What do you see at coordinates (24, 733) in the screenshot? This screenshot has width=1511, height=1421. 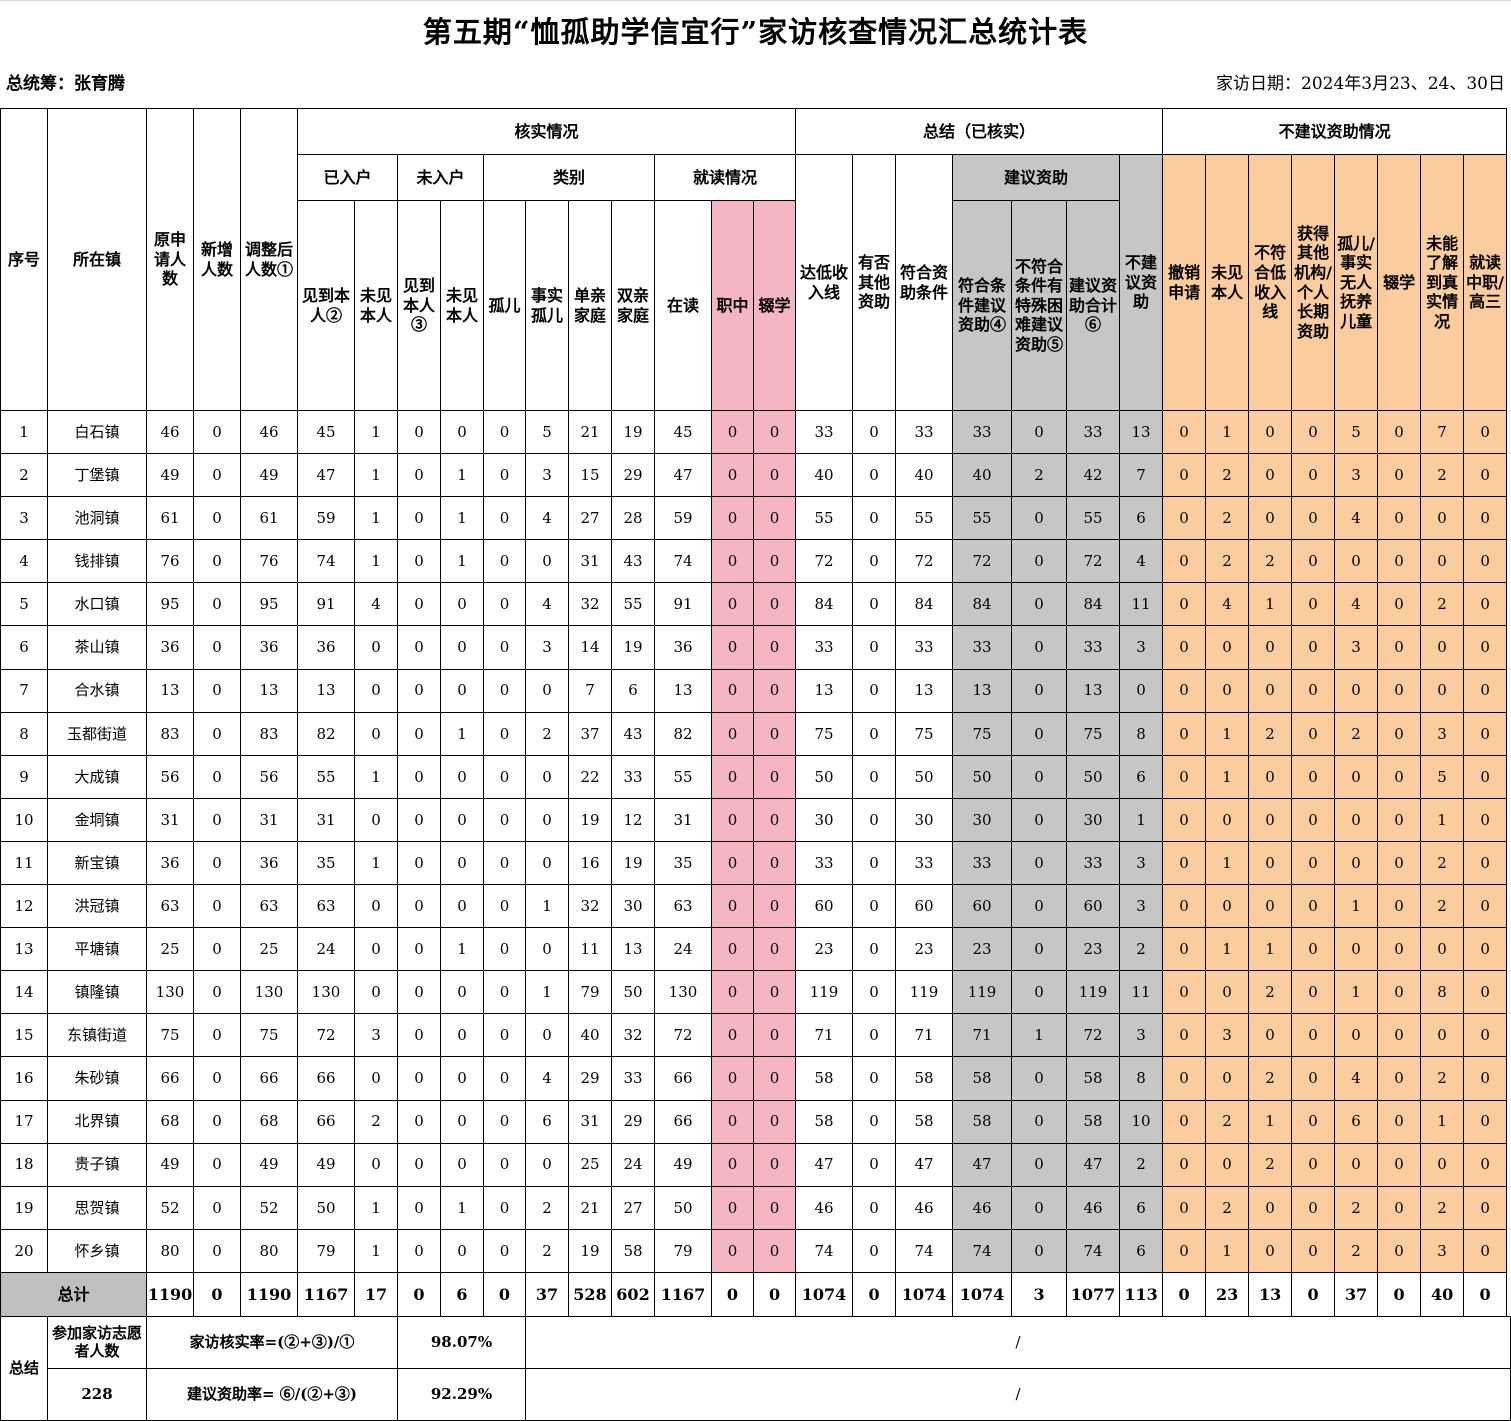 I see `row-seq-cell: 8` at bounding box center [24, 733].